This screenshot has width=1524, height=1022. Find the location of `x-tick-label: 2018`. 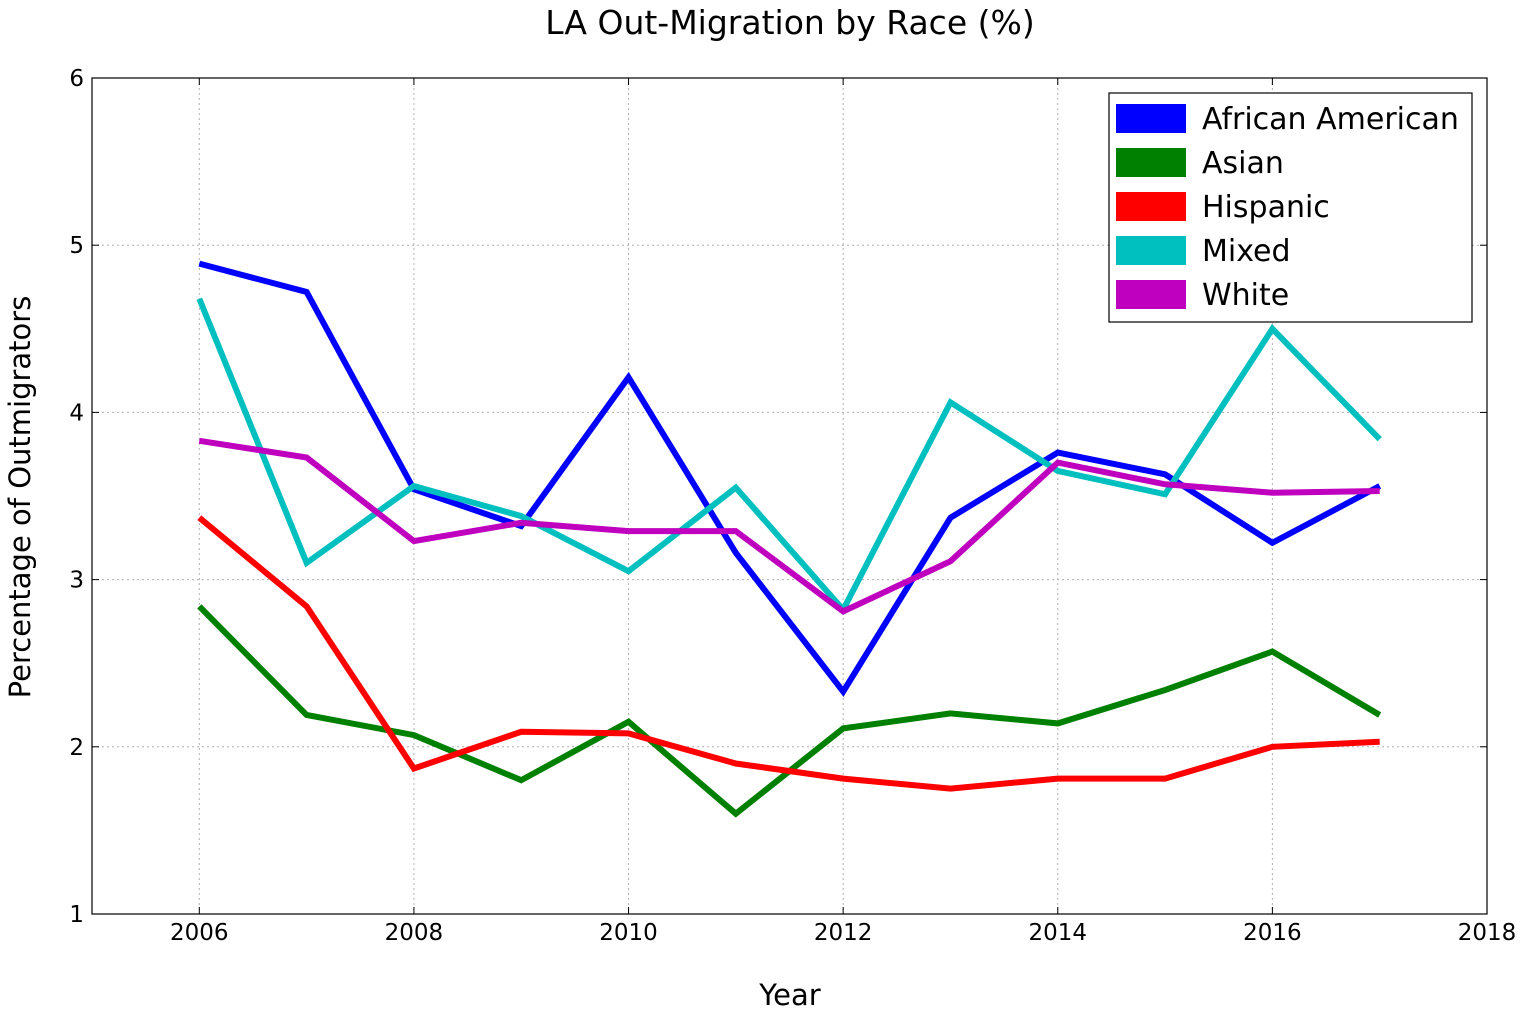

x-tick-label: 2018 is located at coordinates (1487, 933).